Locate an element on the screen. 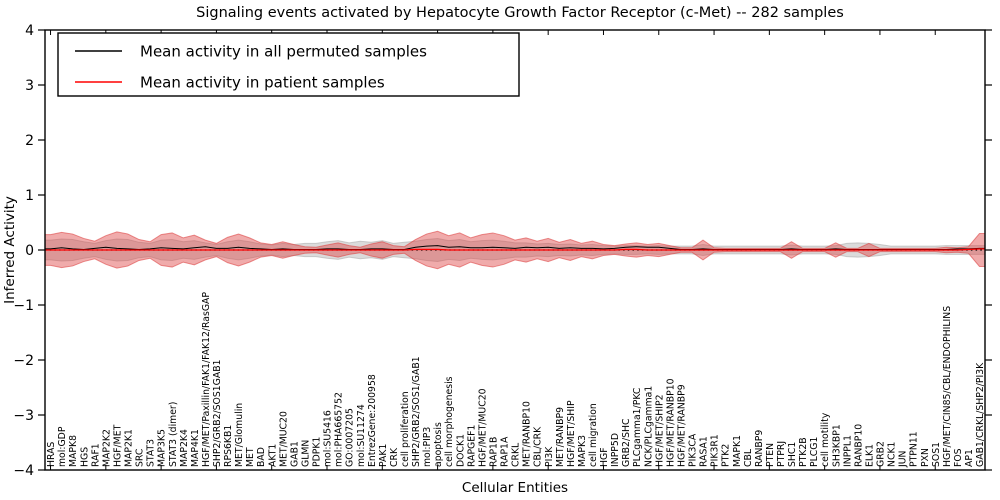  legend-label: Mean activity in all permuted samples is located at coordinates (283, 52).